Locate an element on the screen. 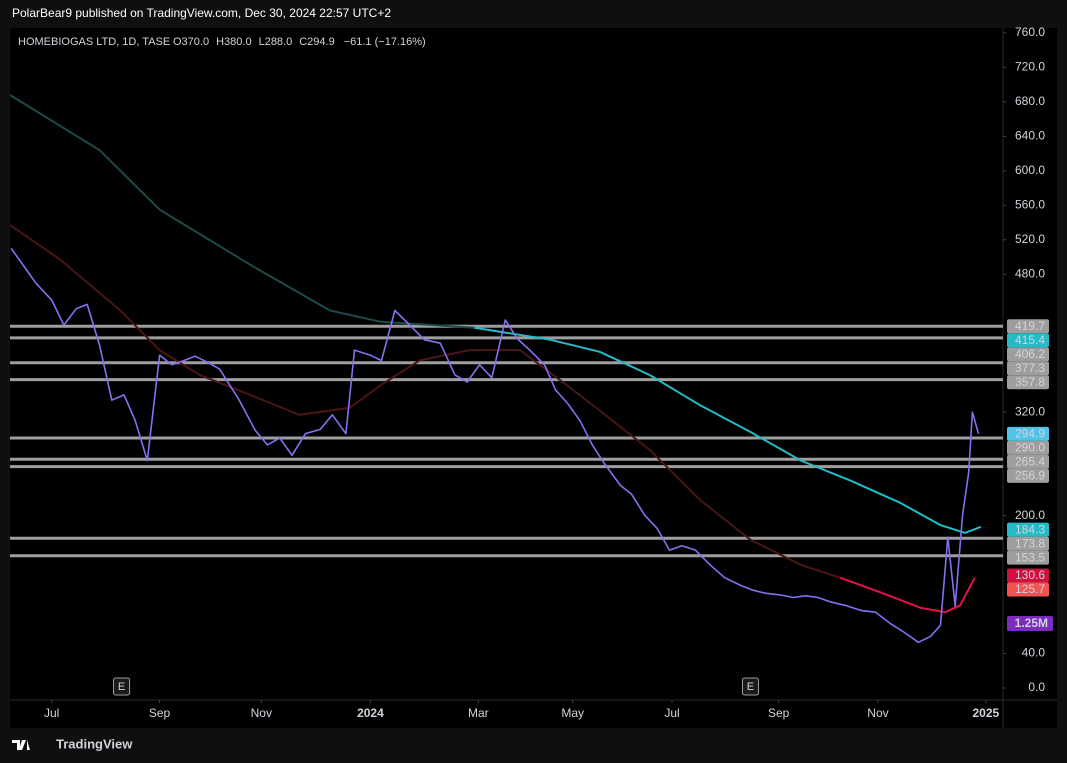  y-tick-label: 520.0 is located at coordinates (1030, 239).